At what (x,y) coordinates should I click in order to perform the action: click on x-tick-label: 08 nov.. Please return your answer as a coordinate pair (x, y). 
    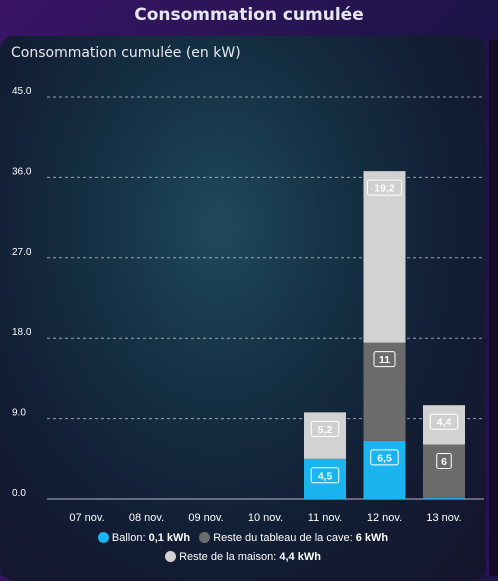
    Looking at the image, I should click on (146, 518).